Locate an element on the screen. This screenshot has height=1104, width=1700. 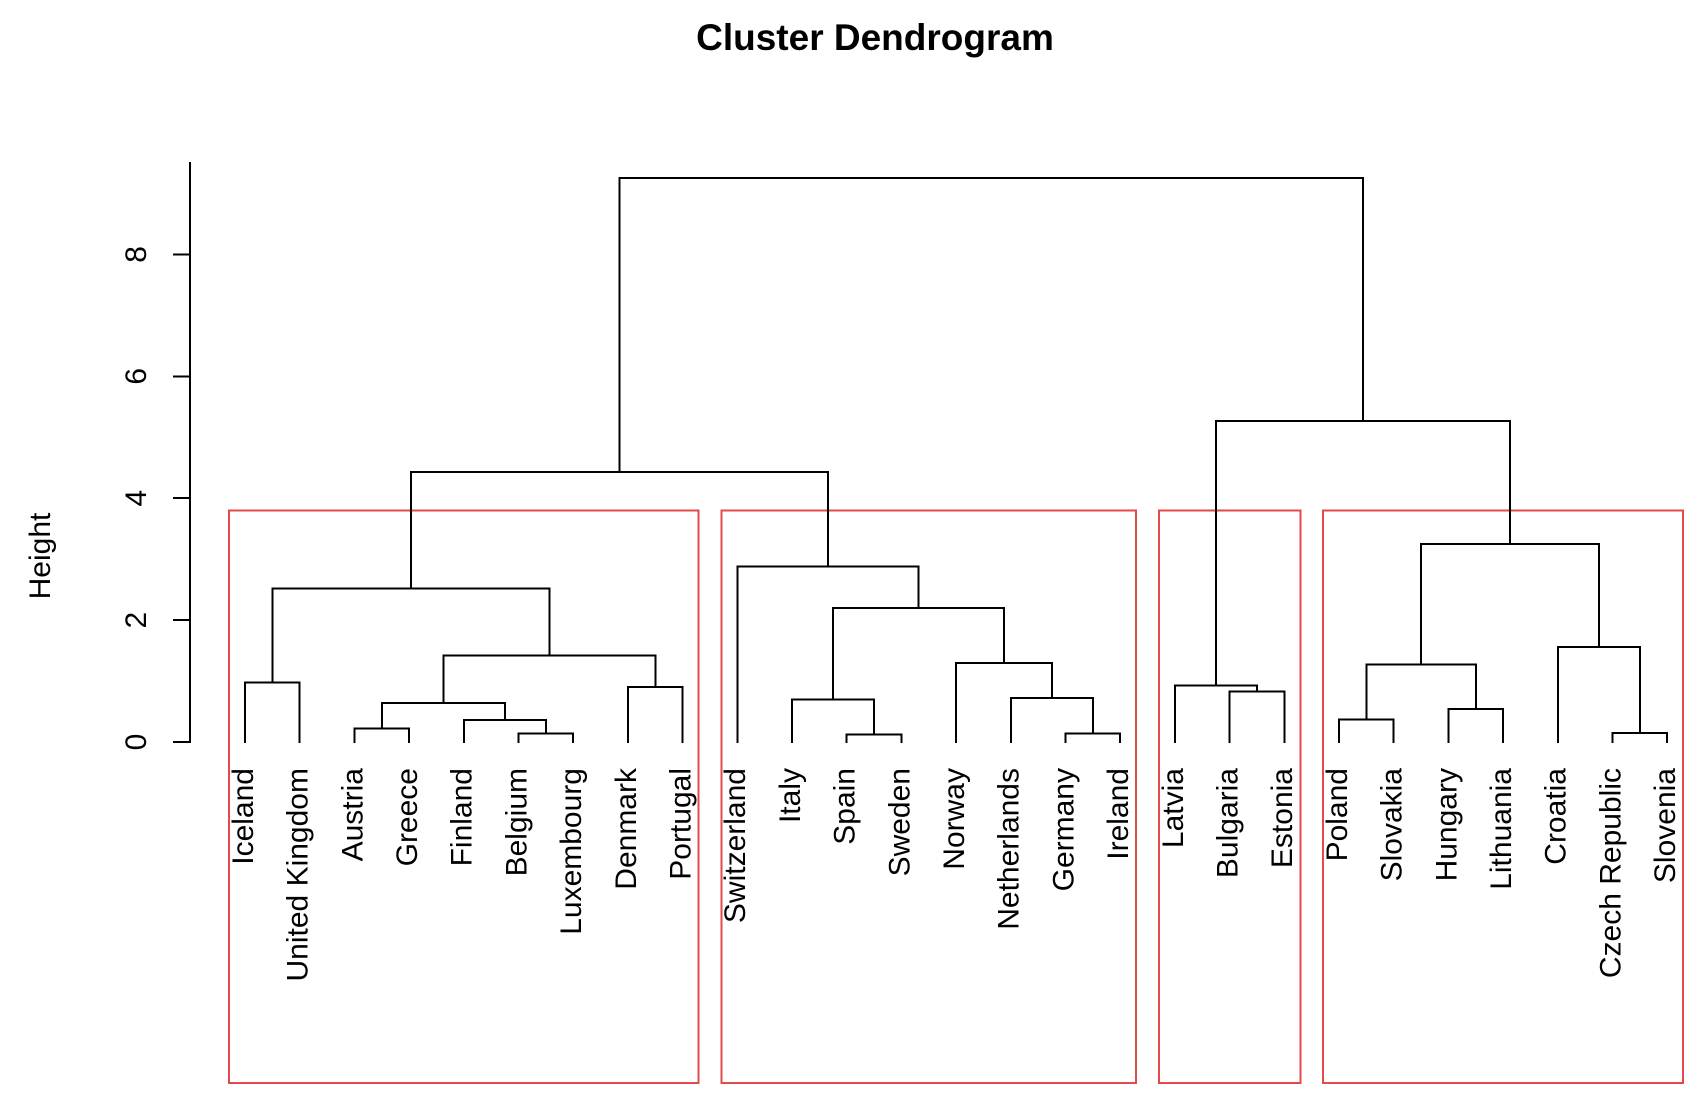
leaf-label: Switzerland is located at coordinates (735, 845).